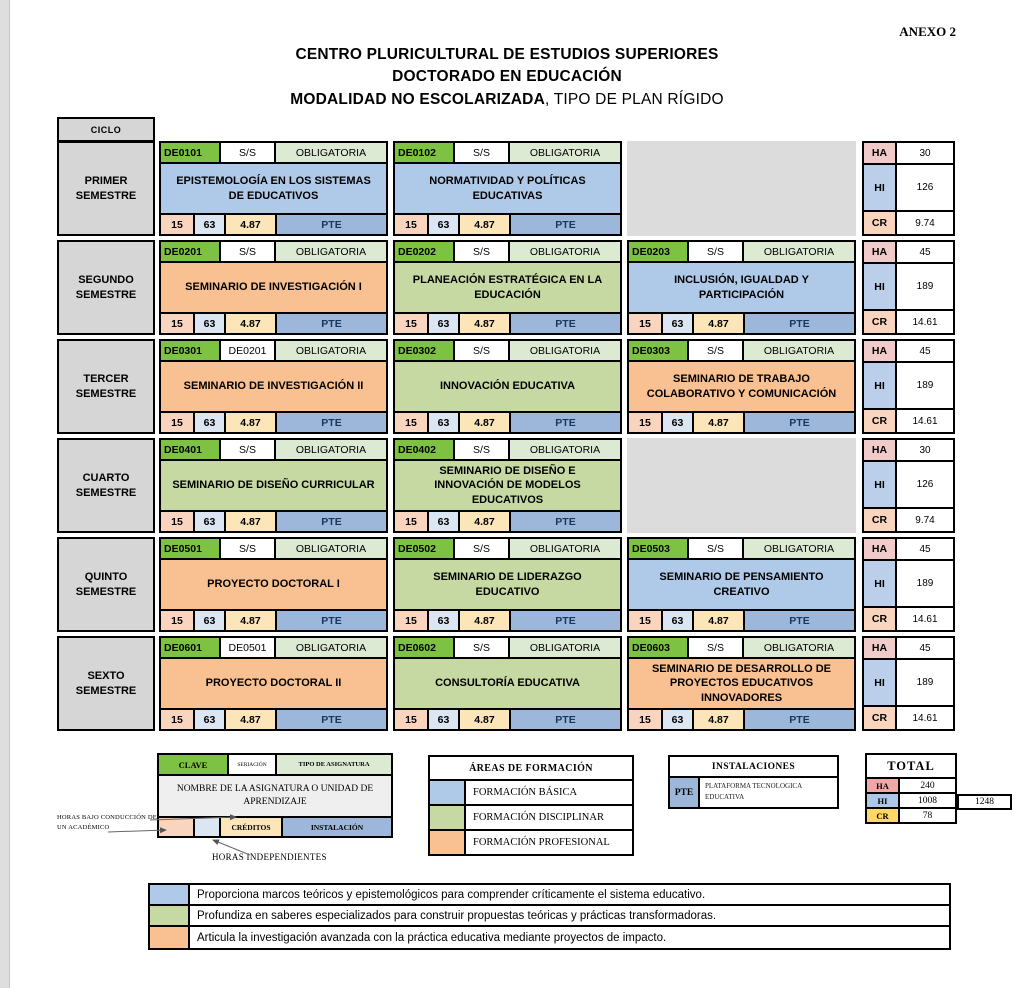  What do you see at coordinates (525, 792) in the screenshot?
I see `area-label: FORMACIÓN BÁSICA` at bounding box center [525, 792].